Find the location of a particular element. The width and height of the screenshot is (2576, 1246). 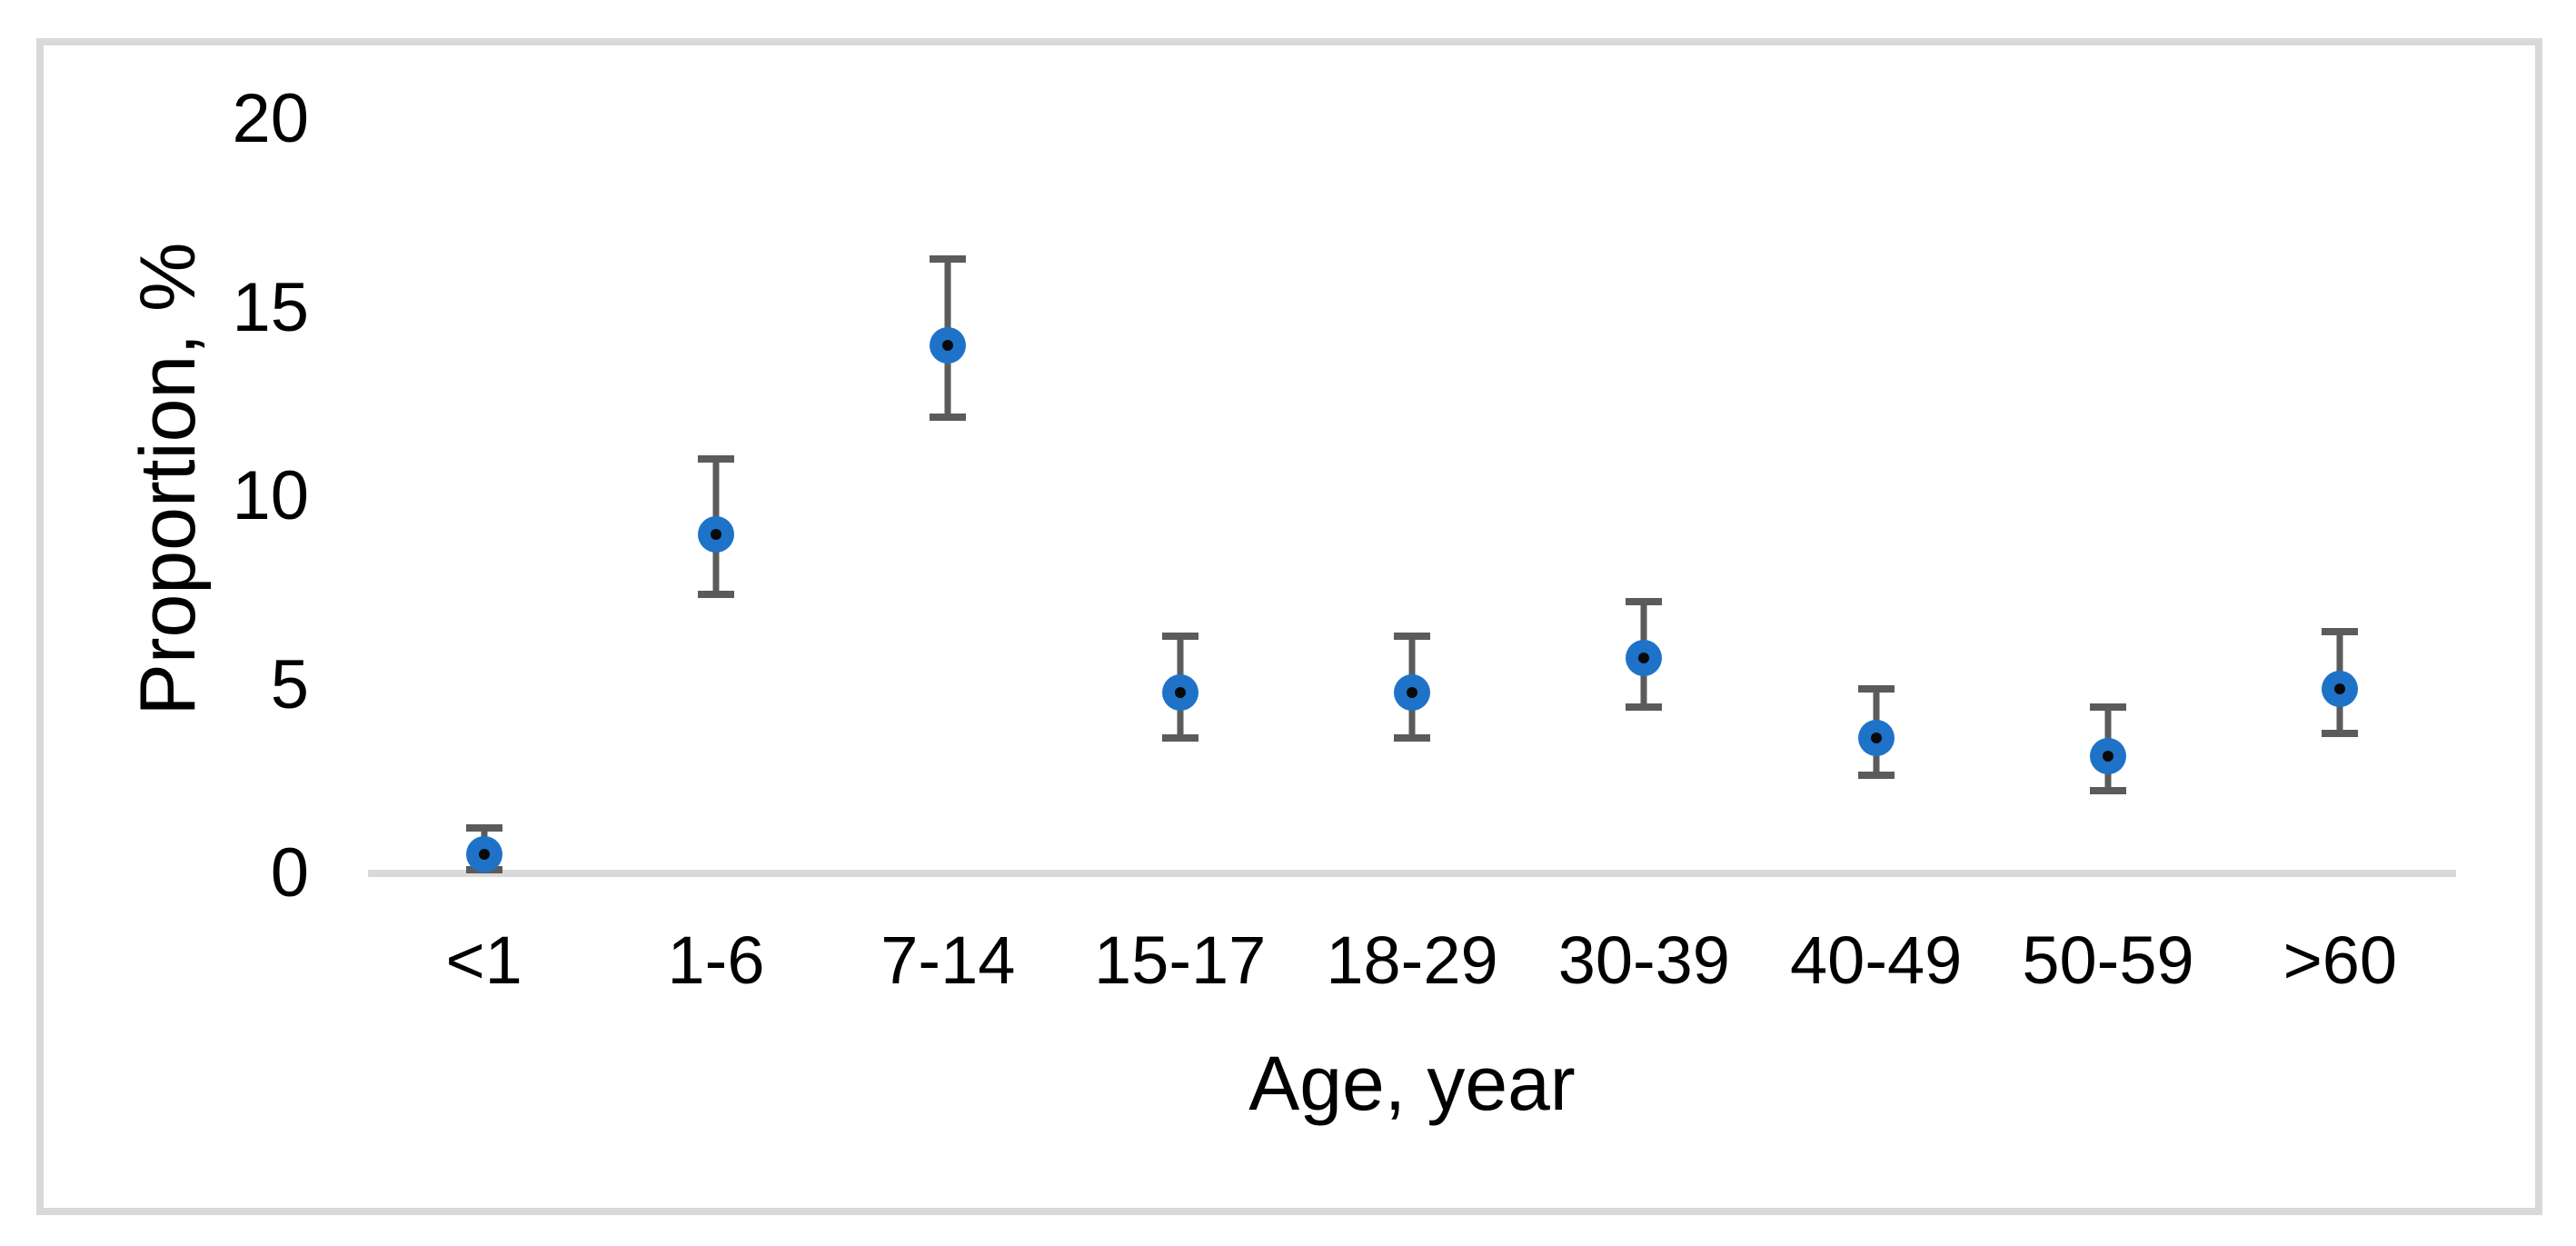

x-tick-label: 18-29 is located at coordinates (1412, 960).